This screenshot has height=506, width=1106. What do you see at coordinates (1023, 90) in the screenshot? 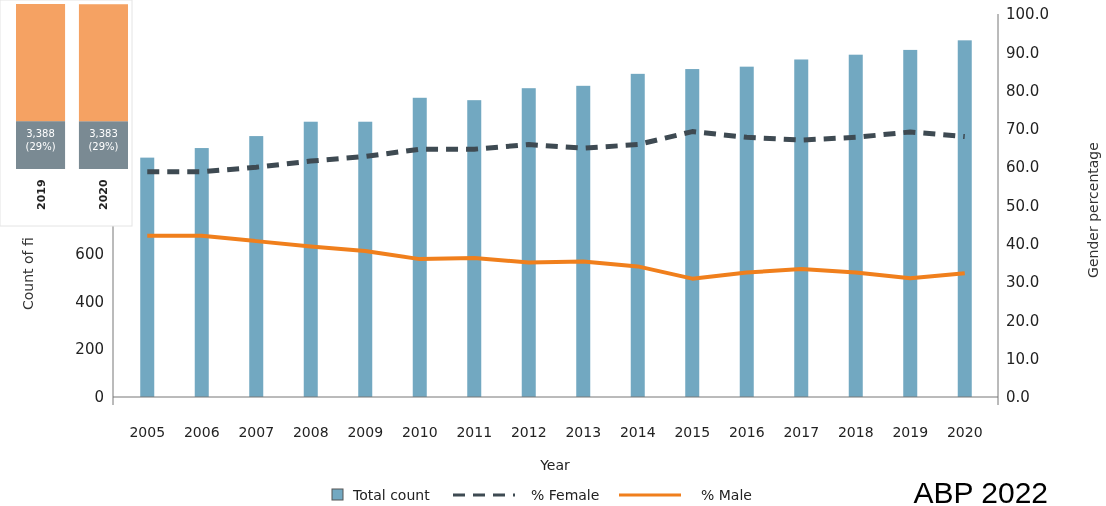
I see `y2-tick-label: 80.0` at bounding box center [1023, 90].